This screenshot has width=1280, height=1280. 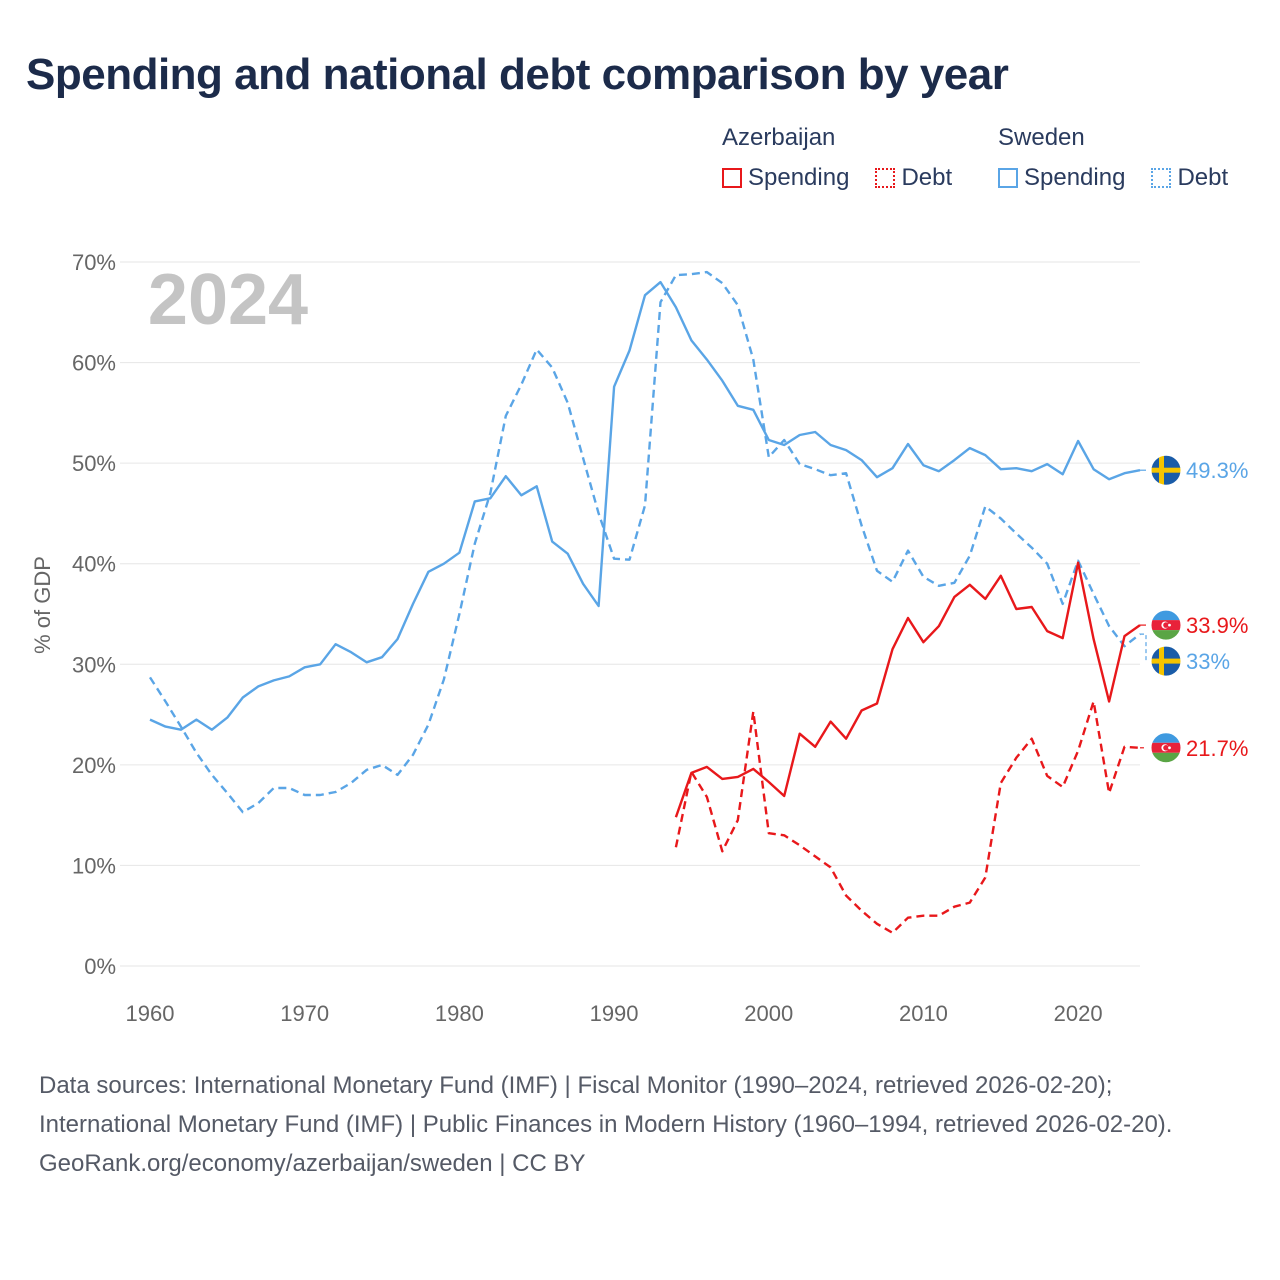 I want to click on legend-sweden-spending: Spending, so click(x=1061, y=178).